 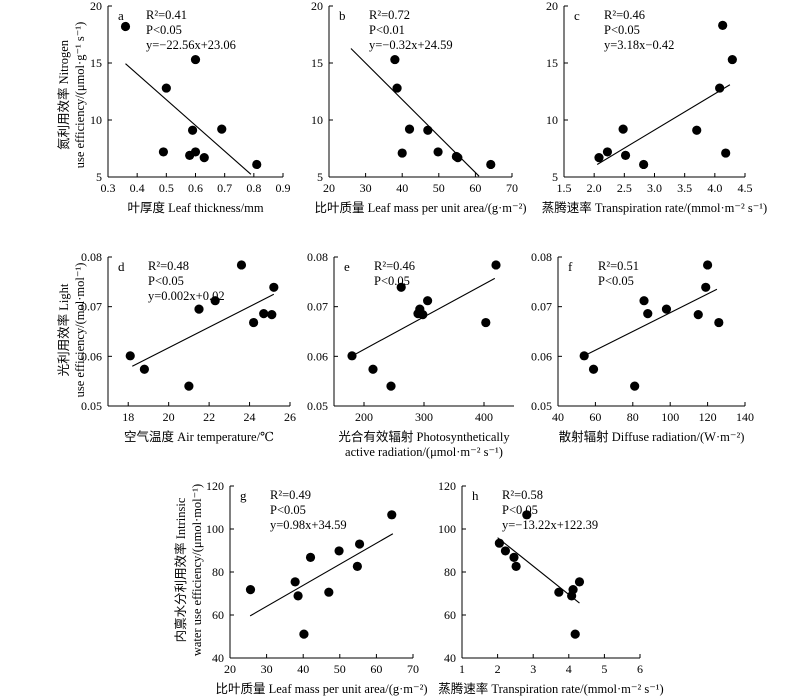 What do you see at coordinates (80, 330) in the screenshot?
I see `ylabel-light-line2: use efficiency/(mol·mol⁻¹)` at bounding box center [80, 330].